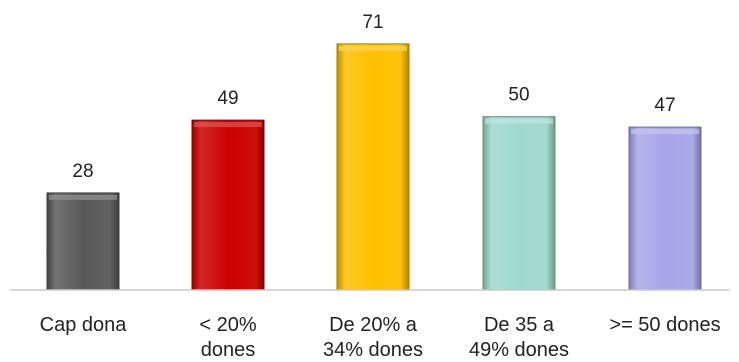 The height and width of the screenshot is (362, 739). Describe the element at coordinates (664, 105) in the screenshot. I see `data-label-4: 47` at that location.